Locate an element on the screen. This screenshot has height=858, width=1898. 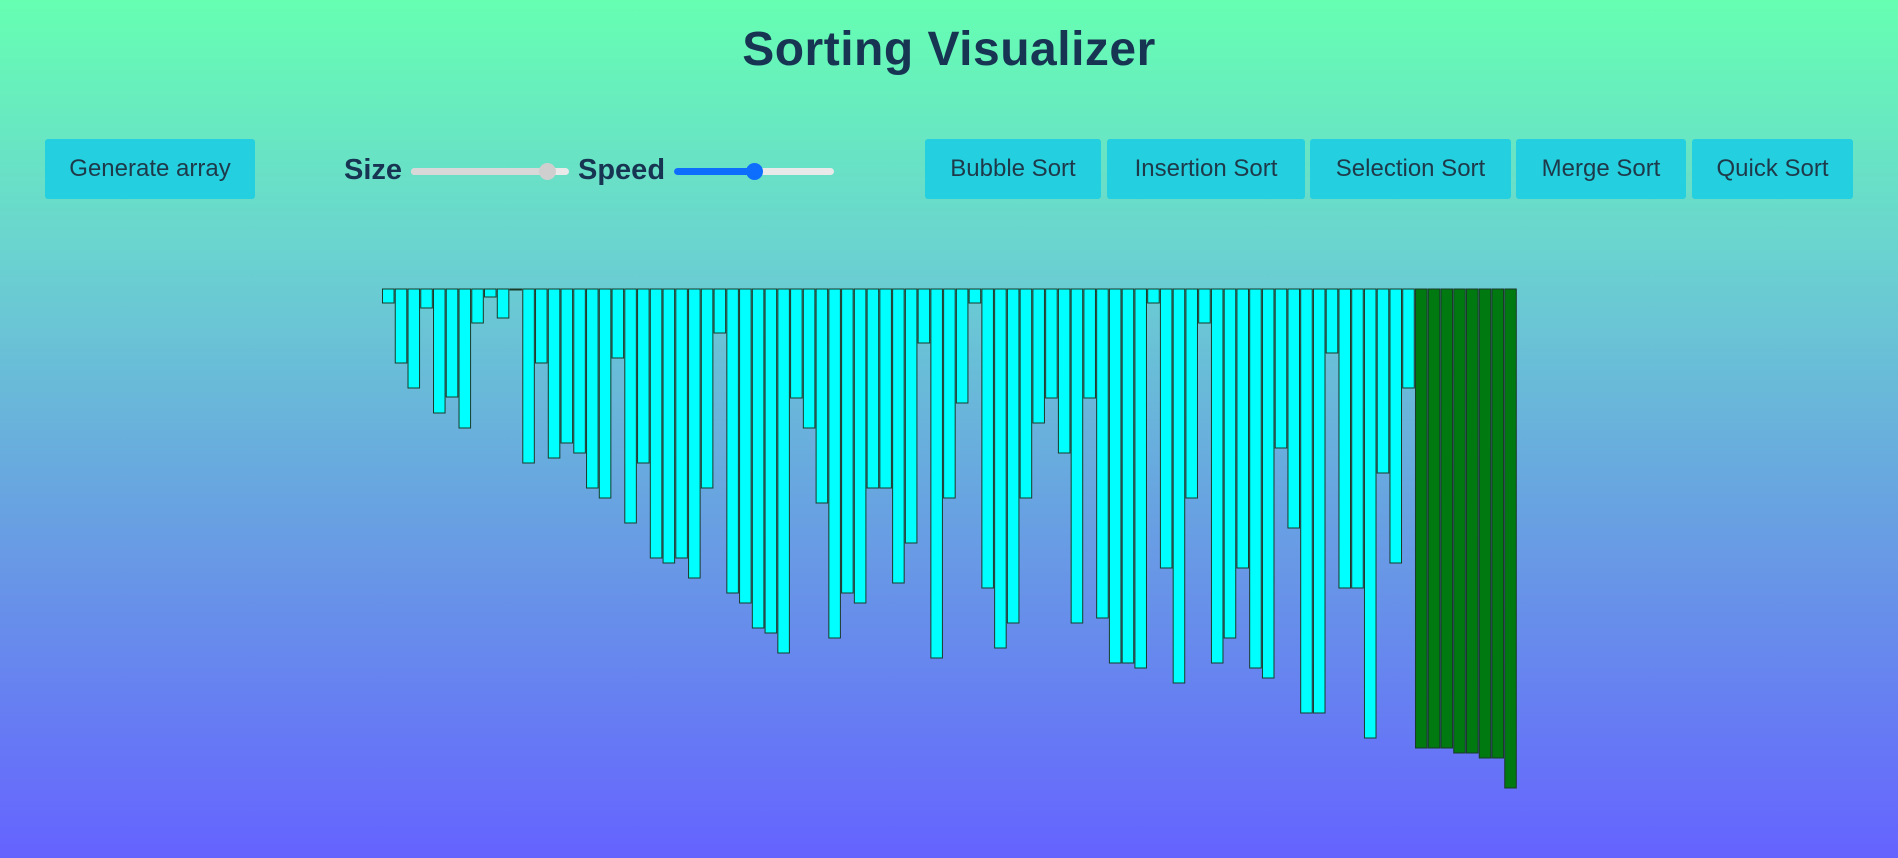
size-slider is located at coordinates (490, 171).